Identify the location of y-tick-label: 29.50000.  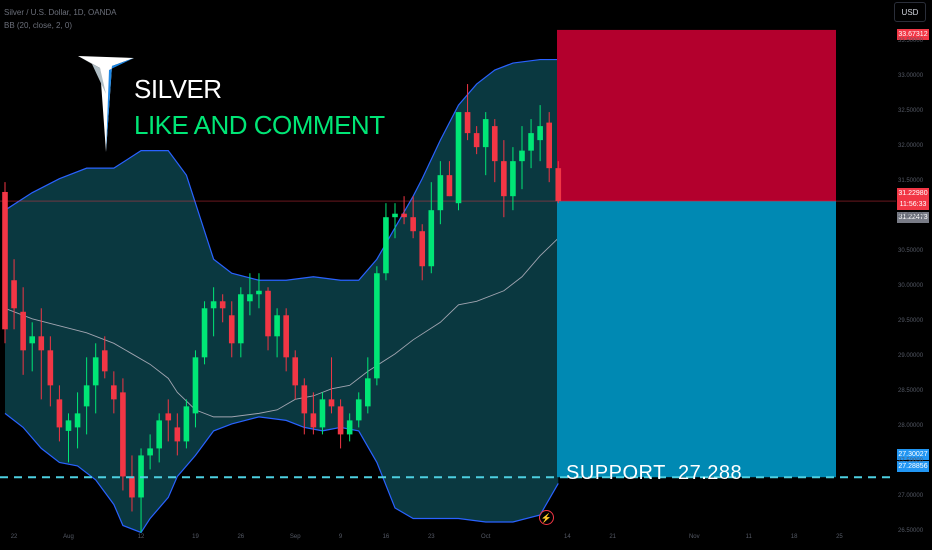
(911, 321).